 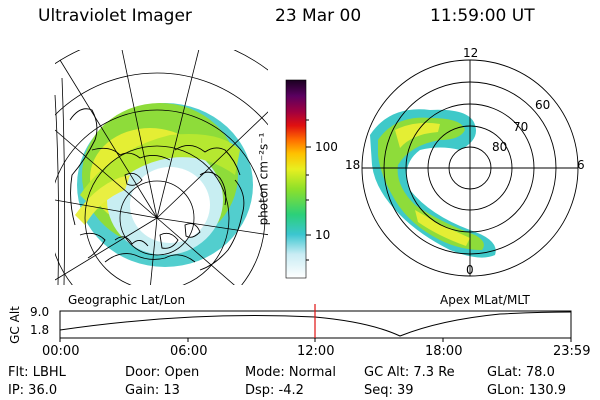 What do you see at coordinates (160, 172) in the screenshot?
I see `geo-band` at bounding box center [160, 172].